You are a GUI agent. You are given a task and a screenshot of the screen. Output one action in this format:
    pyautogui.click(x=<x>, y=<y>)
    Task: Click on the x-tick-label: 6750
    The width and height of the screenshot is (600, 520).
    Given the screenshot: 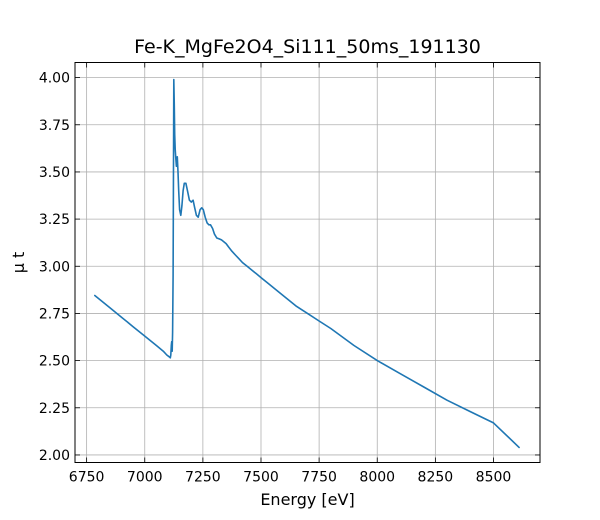 What is the action you would take?
    pyautogui.click(x=87, y=478)
    